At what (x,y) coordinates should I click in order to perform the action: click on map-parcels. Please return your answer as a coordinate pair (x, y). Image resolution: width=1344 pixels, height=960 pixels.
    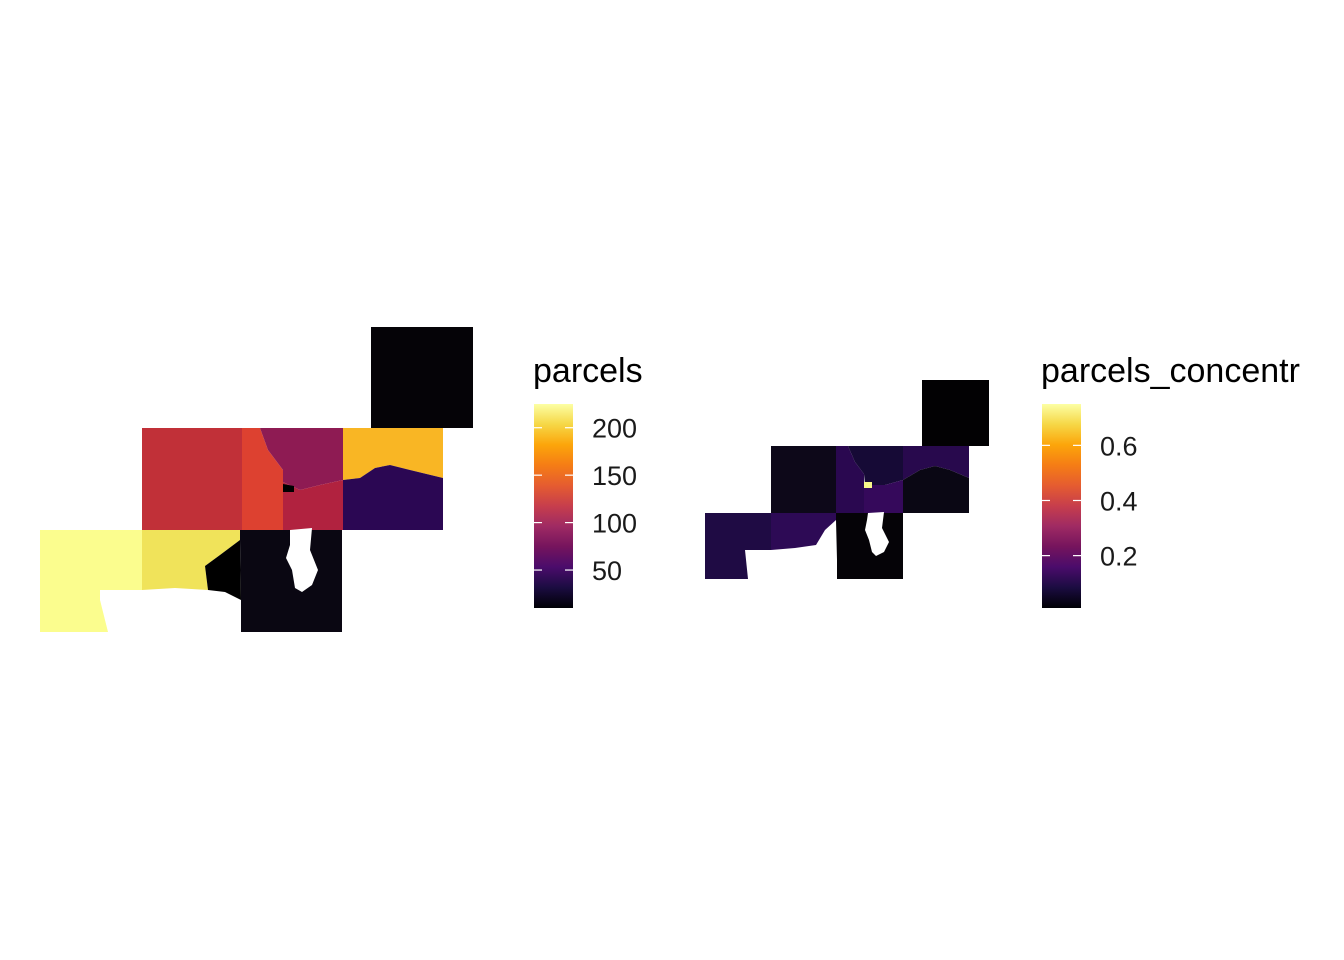
    Looking at the image, I should click on (256, 479).